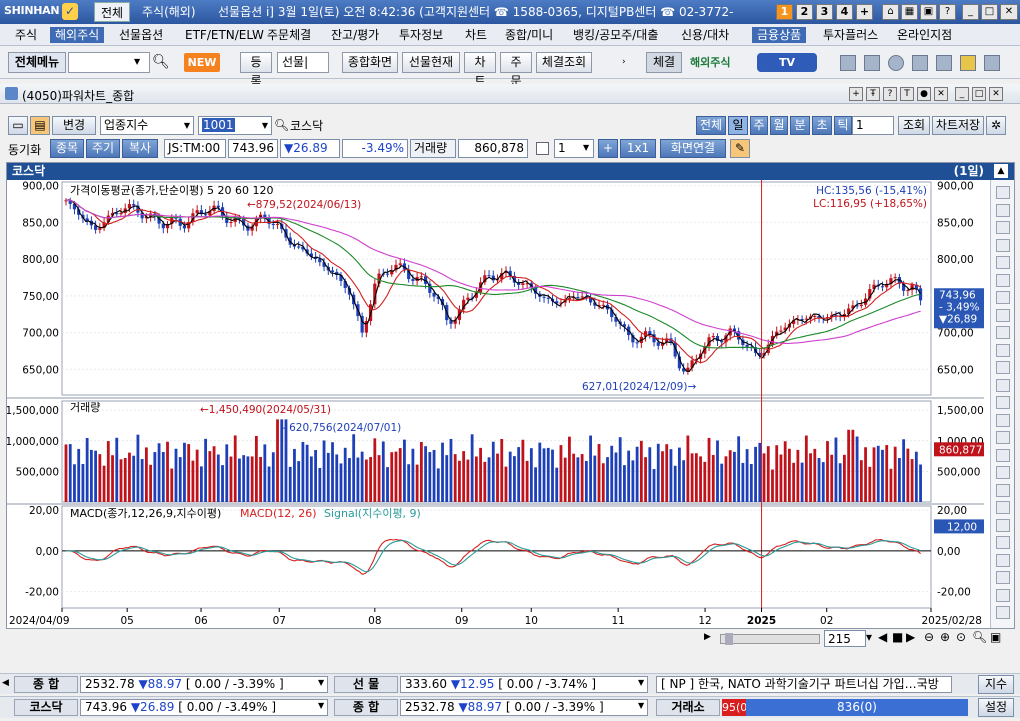 The width and height of the screenshot is (1020, 721). I want to click on grid-icon, so click(992, 63).